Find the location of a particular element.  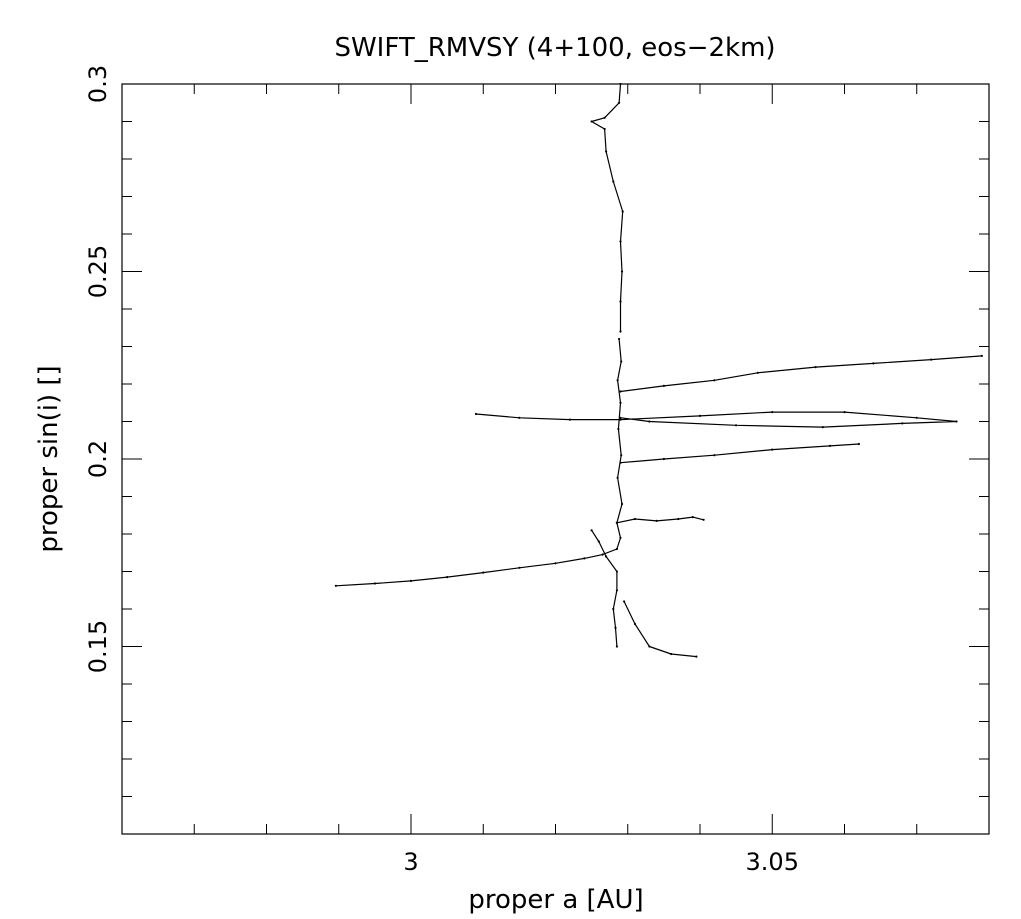

y-tick-label: 0.25 is located at coordinates (98, 271).